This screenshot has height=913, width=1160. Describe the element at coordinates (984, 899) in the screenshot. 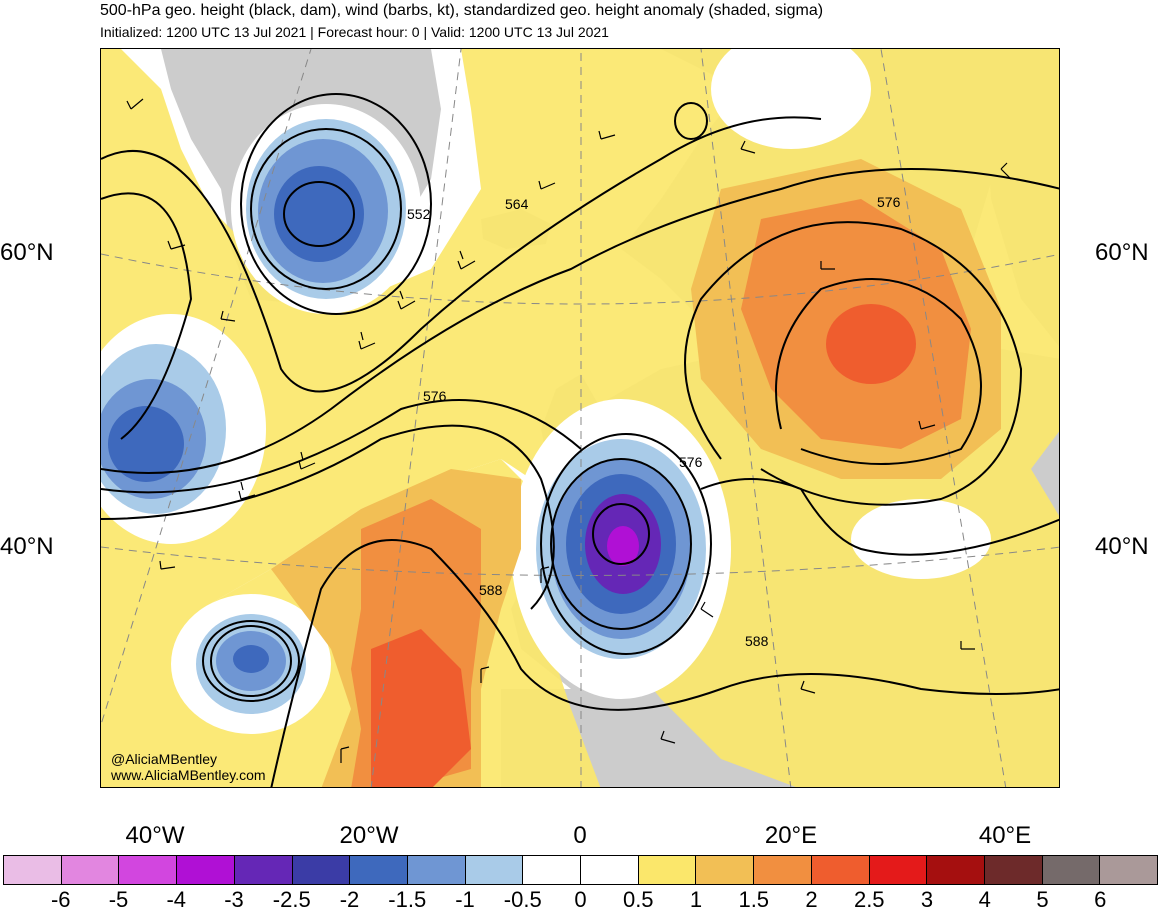

I see `colorbar-tick-label: 4` at that location.